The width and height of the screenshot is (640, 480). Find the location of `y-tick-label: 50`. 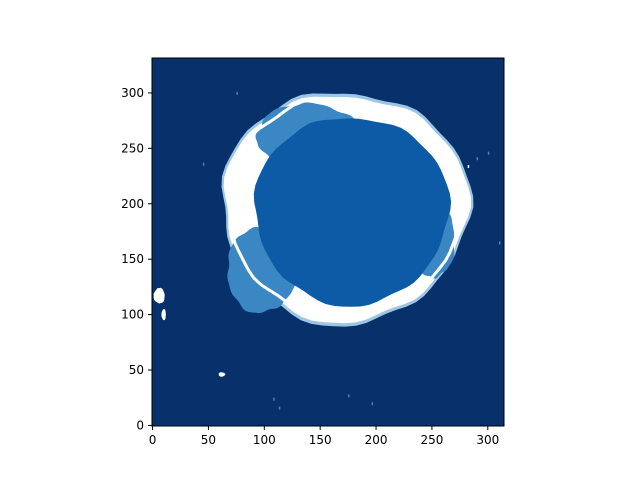

y-tick-label: 50 is located at coordinates (136, 370).